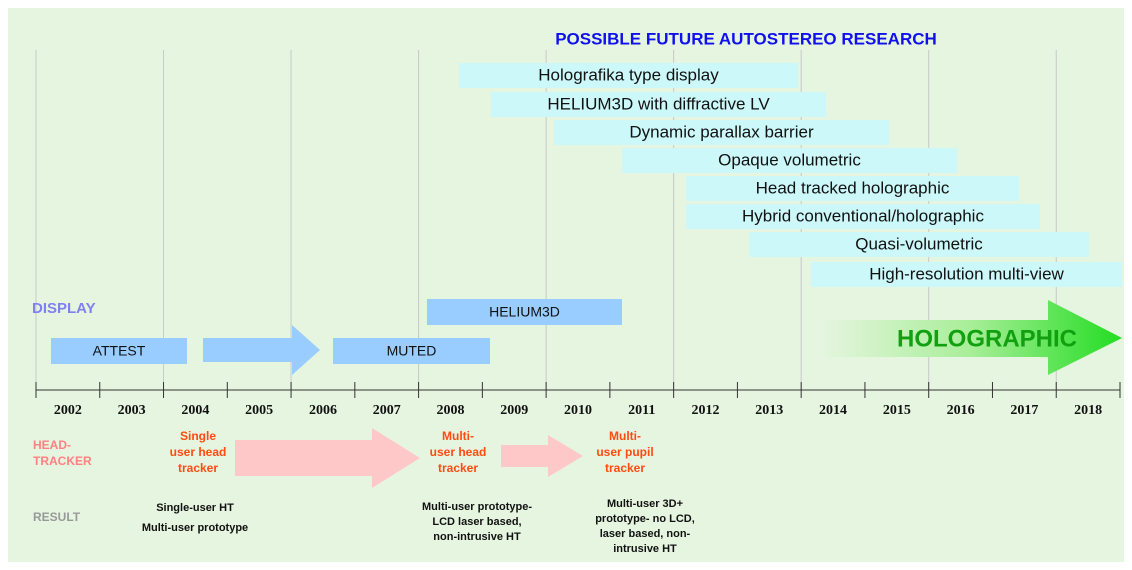 This screenshot has height=570, width=1132. What do you see at coordinates (769, 410) in the screenshot?
I see `year-label: 2013` at bounding box center [769, 410].